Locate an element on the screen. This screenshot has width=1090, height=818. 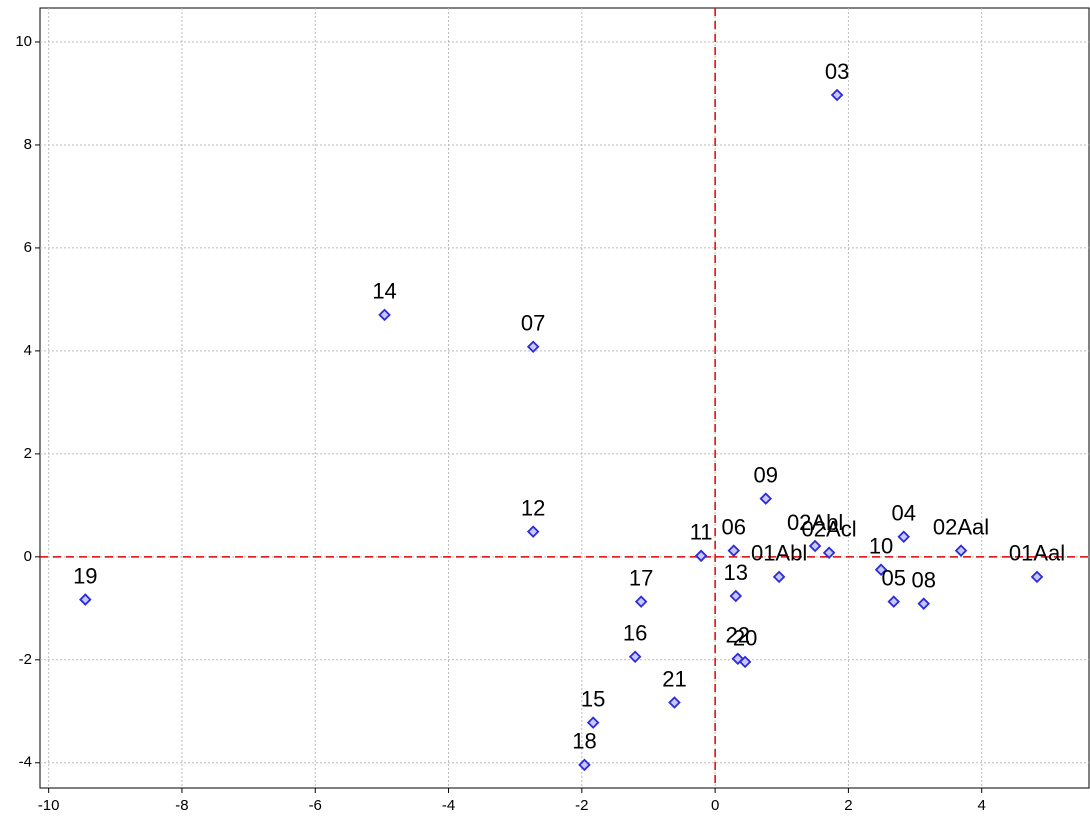
y-tick-label: 2 is located at coordinates (28, 453).